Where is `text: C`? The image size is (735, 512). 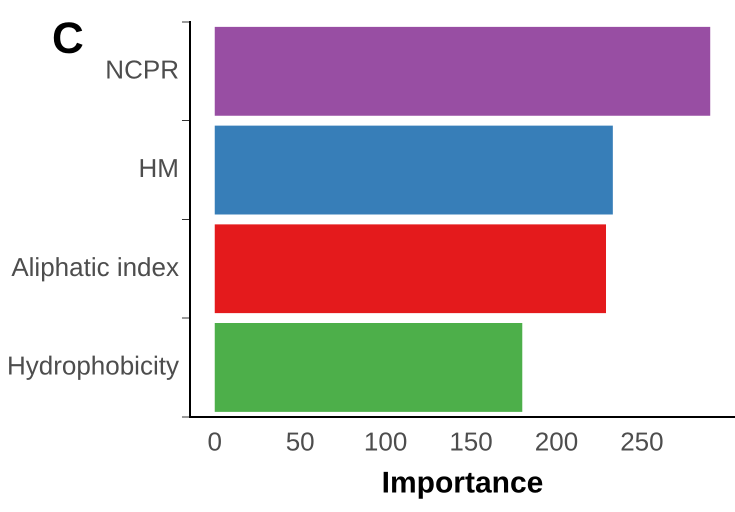 text: C is located at coordinates (68, 39).